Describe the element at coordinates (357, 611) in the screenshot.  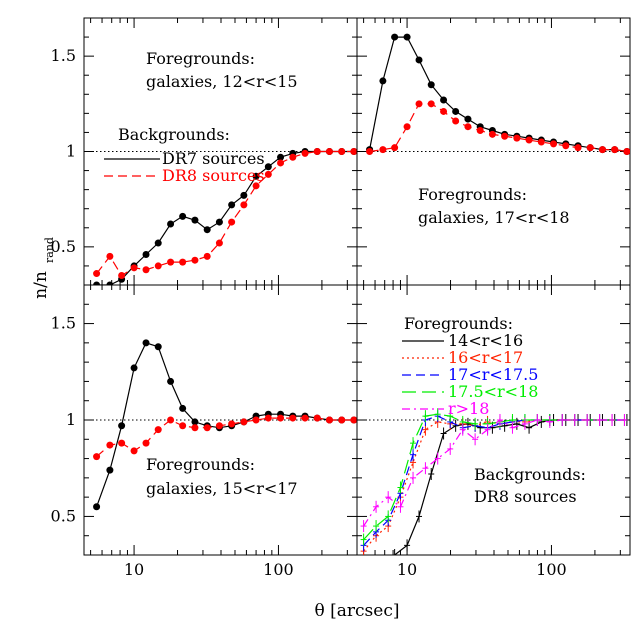
I see `x-axis-label: θ [arcsec]` at that location.